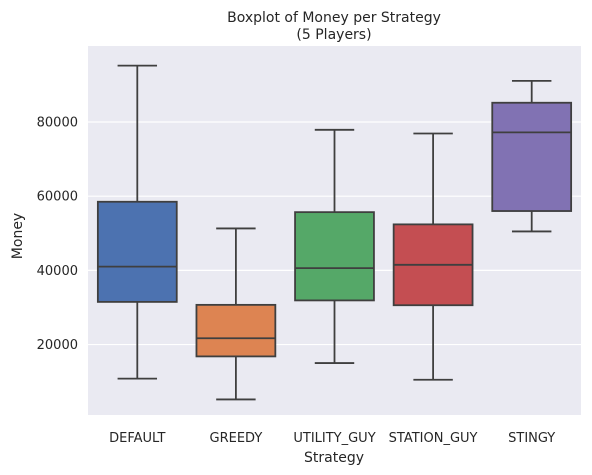 Image resolution: width=592 pixels, height=475 pixels. Describe the element at coordinates (532, 156) in the screenshot. I see `box-stingy` at that location.